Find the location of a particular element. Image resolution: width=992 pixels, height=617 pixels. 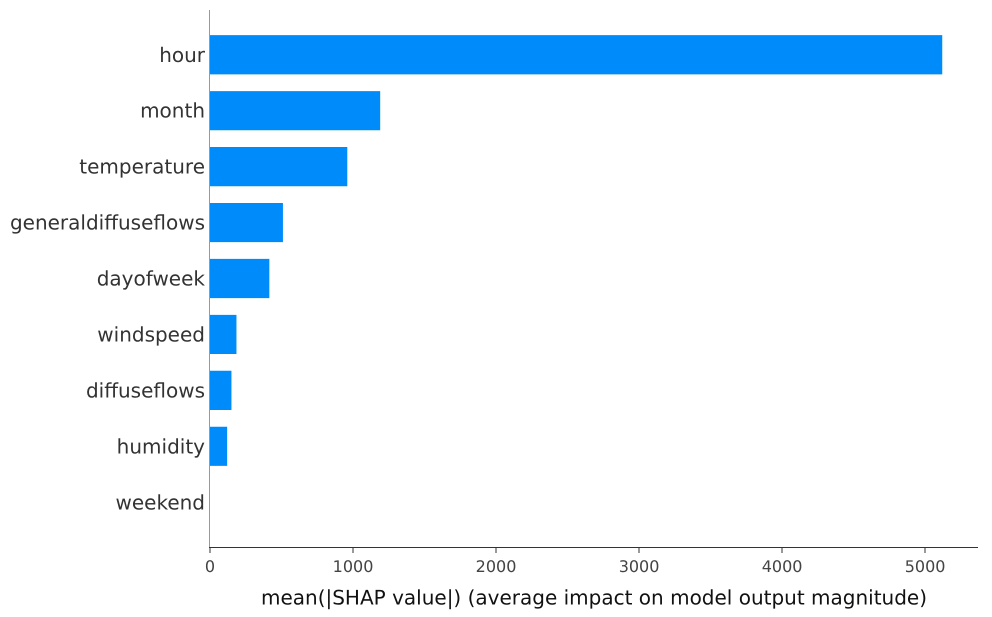

y-tick-label: month is located at coordinates (172, 110).